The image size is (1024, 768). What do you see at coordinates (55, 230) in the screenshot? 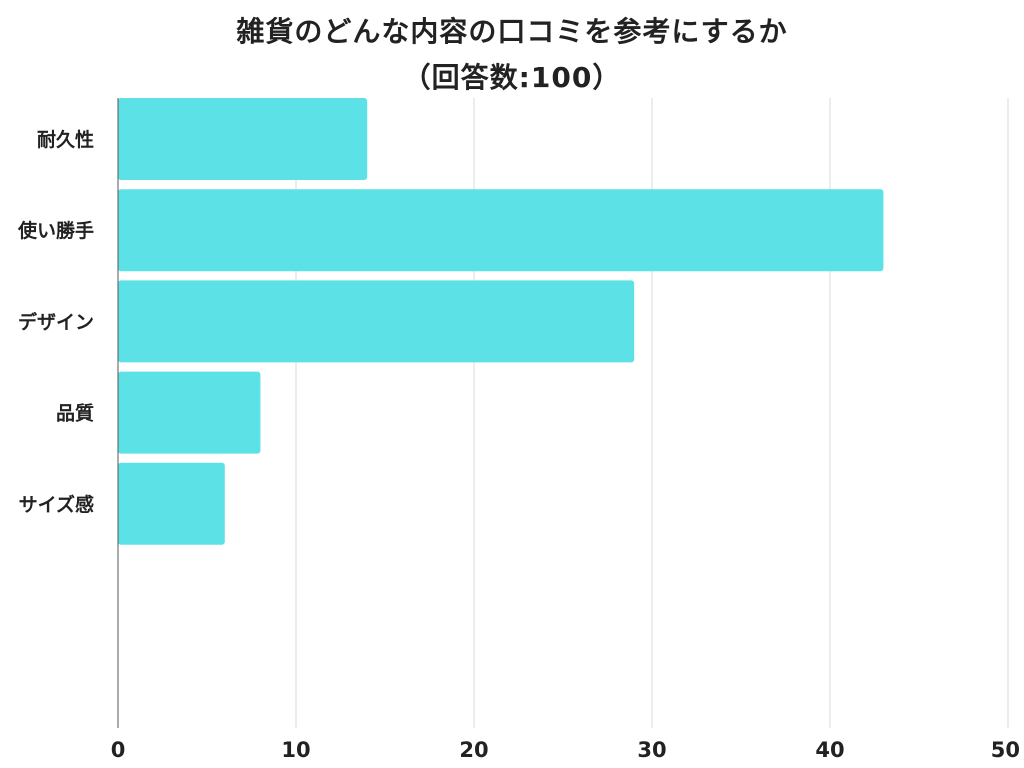
I see `category-label-1: 使い勝手` at bounding box center [55, 230].